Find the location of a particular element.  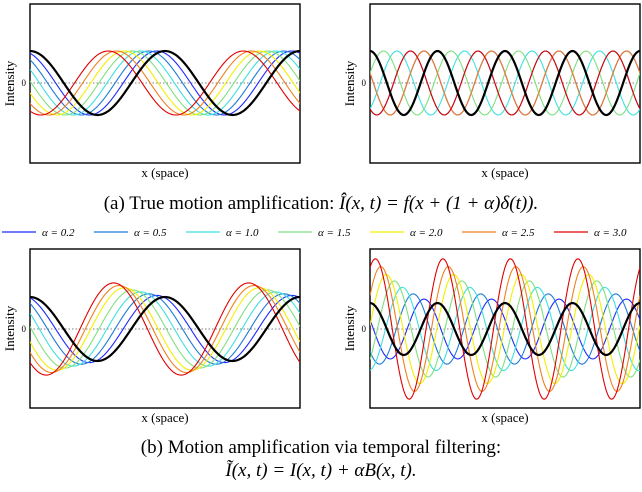

caption-a-formula: Î(x, t) = f(x + (1 + α)δ(t)). is located at coordinates (439, 203).